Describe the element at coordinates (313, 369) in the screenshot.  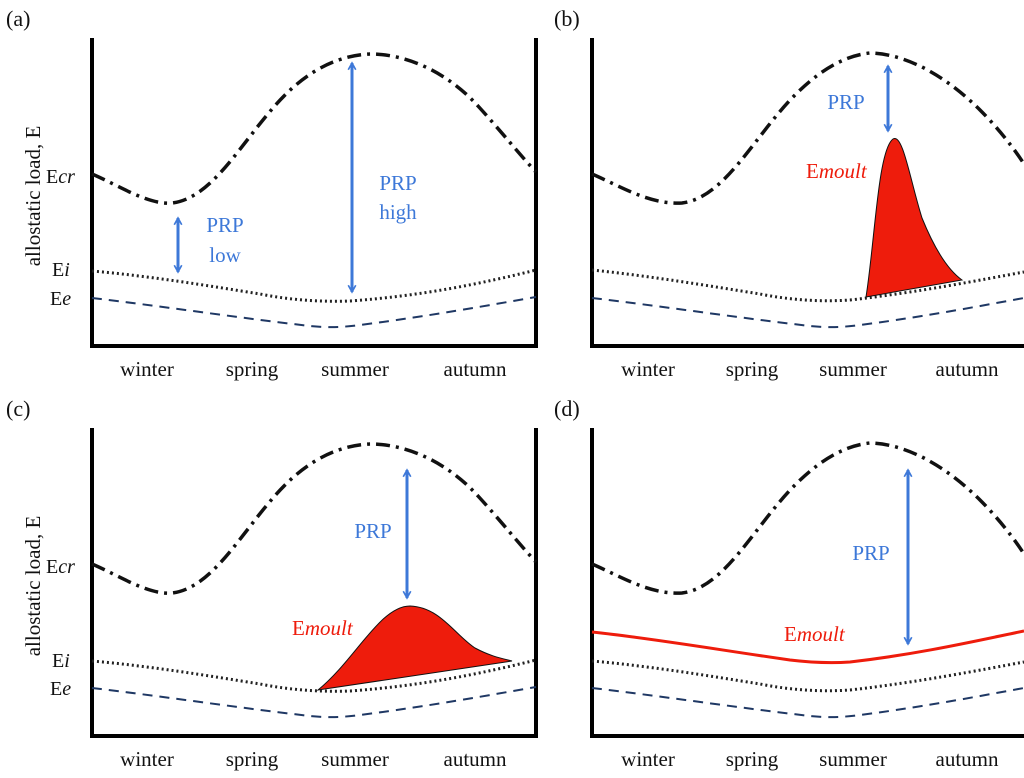
I see `x-ticks-a: winter spring summer autumn` at that location.